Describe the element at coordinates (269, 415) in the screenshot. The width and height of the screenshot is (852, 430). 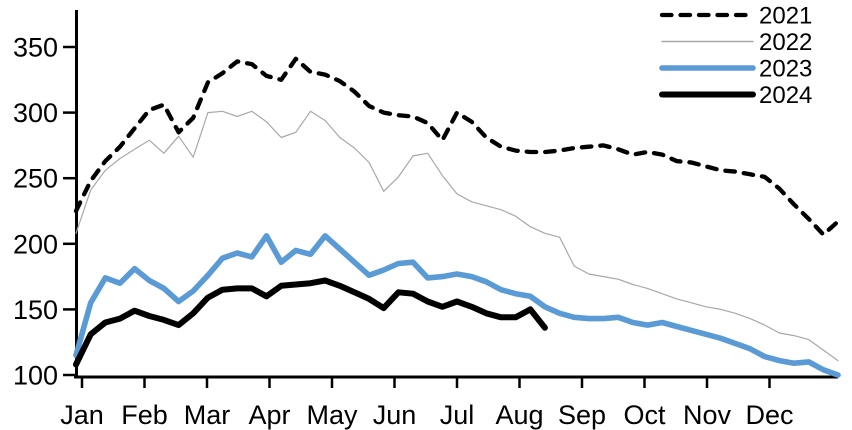
I see `x-tick-label: Apr` at that location.